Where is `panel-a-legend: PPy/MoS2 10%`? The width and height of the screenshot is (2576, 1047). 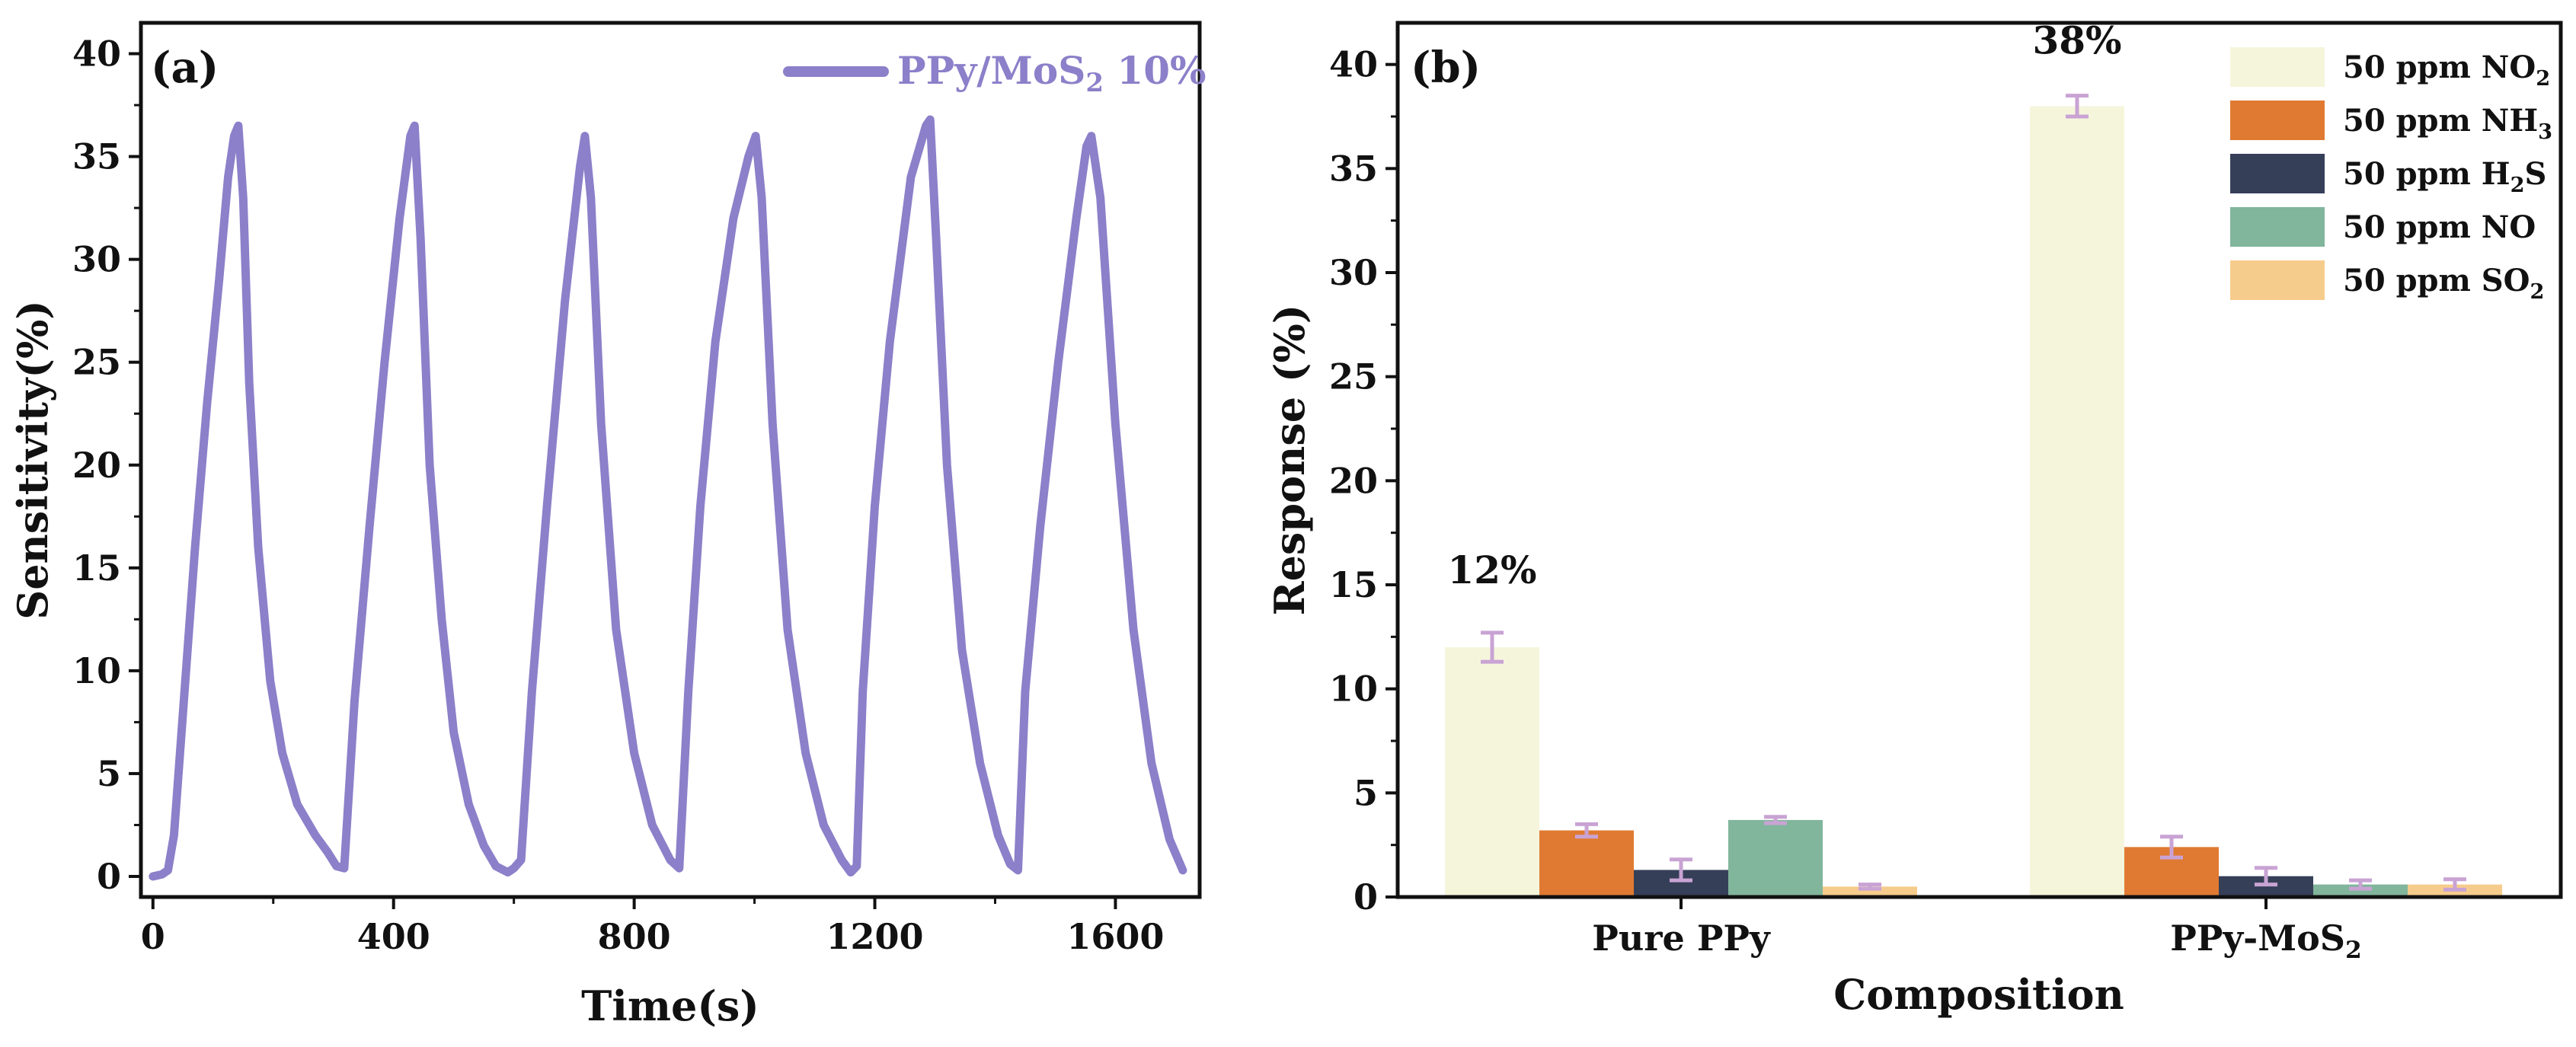
panel-a-legend: PPy/MoS2 10% is located at coordinates (995, 73).